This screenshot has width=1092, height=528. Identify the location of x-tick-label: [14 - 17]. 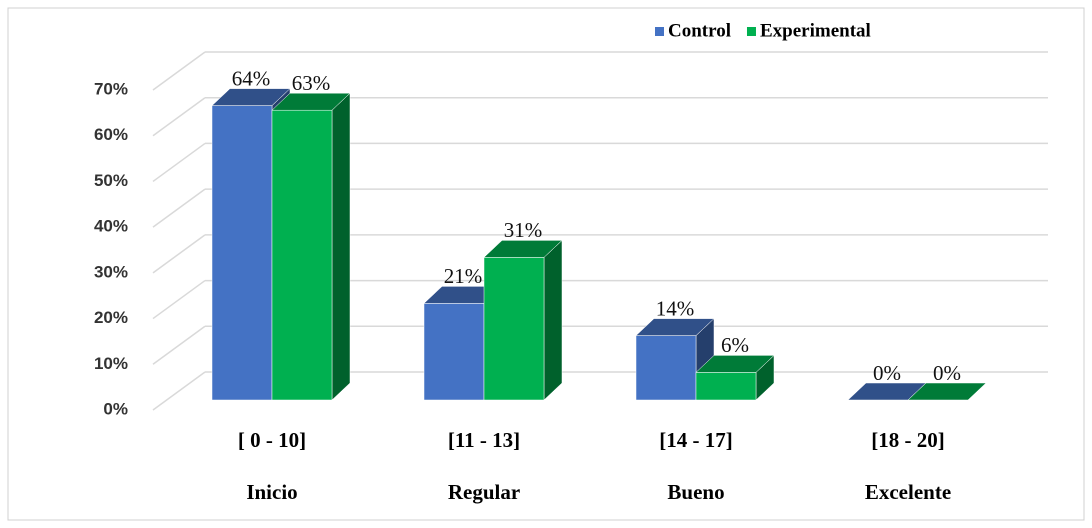
(695, 440).